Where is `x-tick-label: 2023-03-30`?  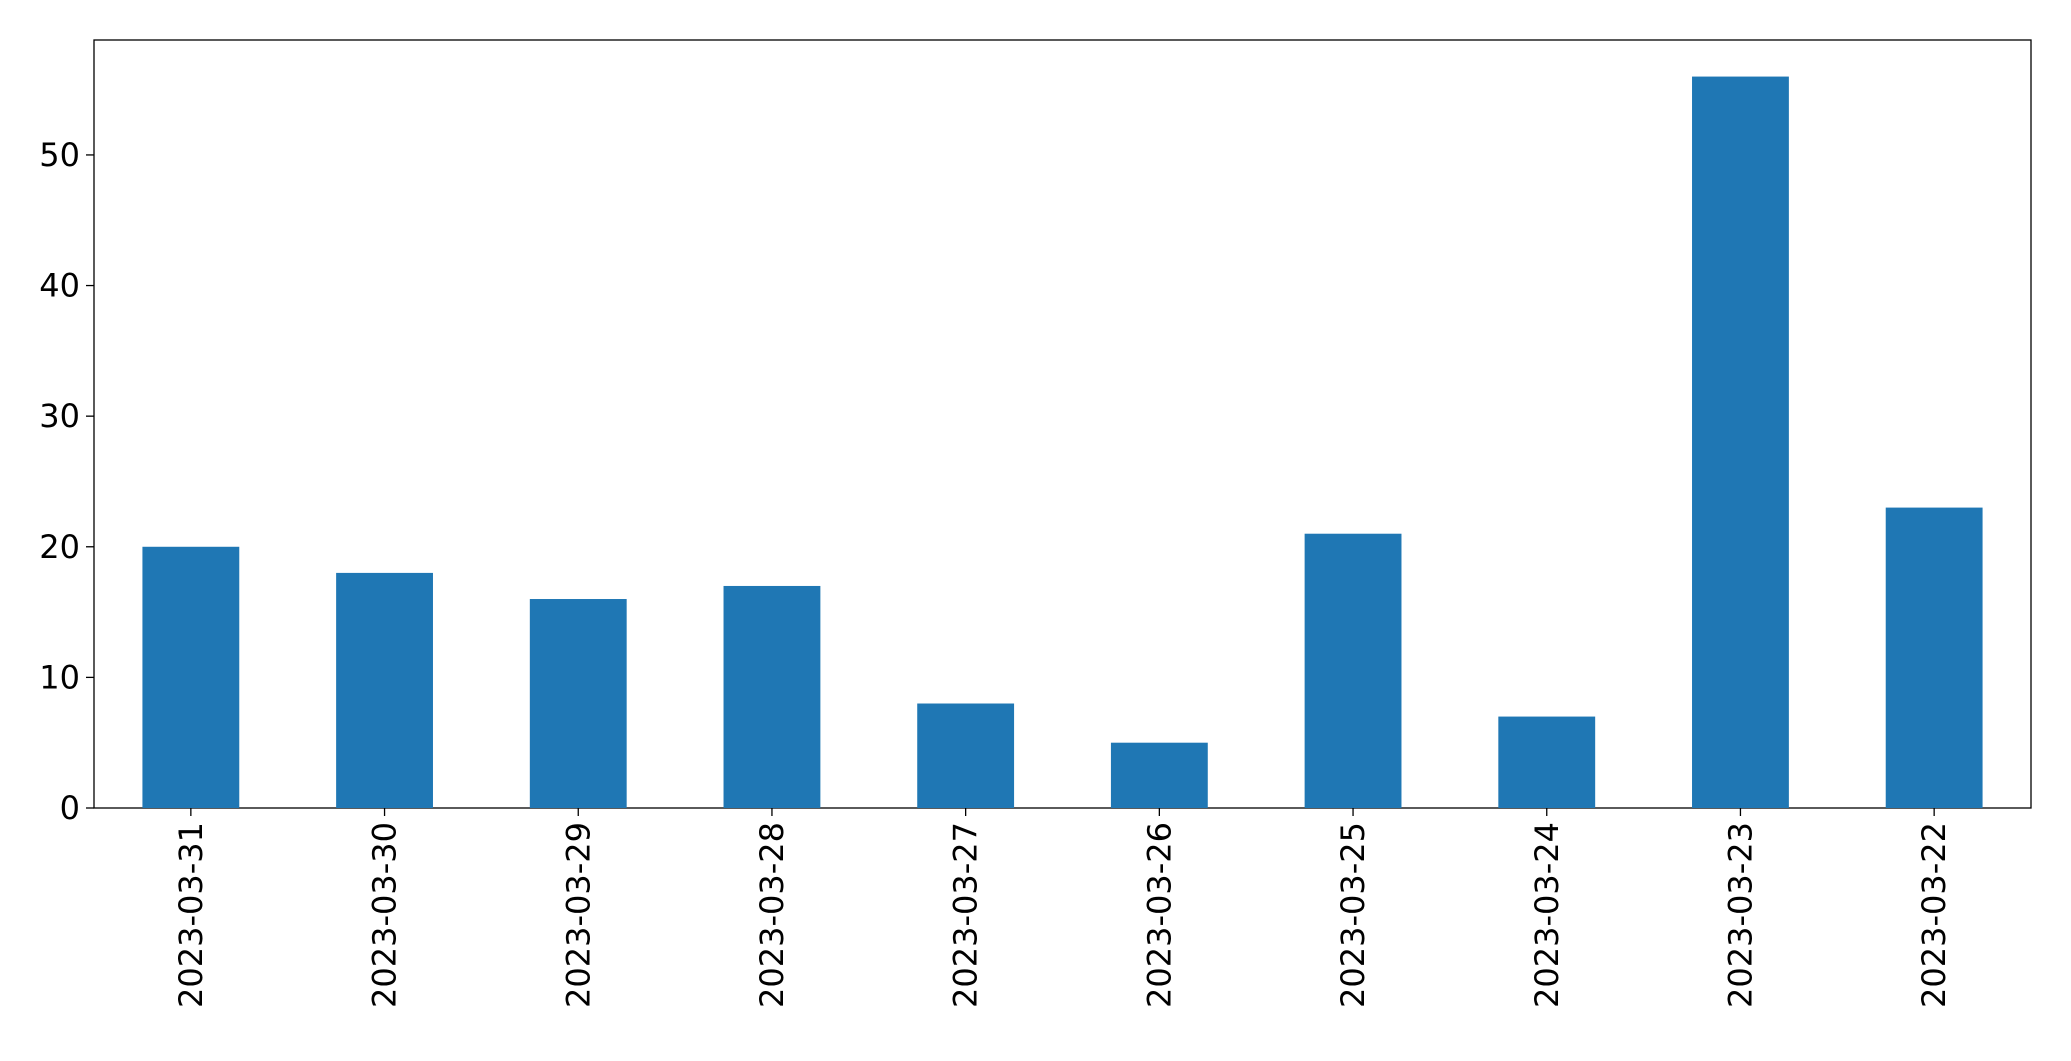
x-tick-label: 2023-03-30 is located at coordinates (385, 915).